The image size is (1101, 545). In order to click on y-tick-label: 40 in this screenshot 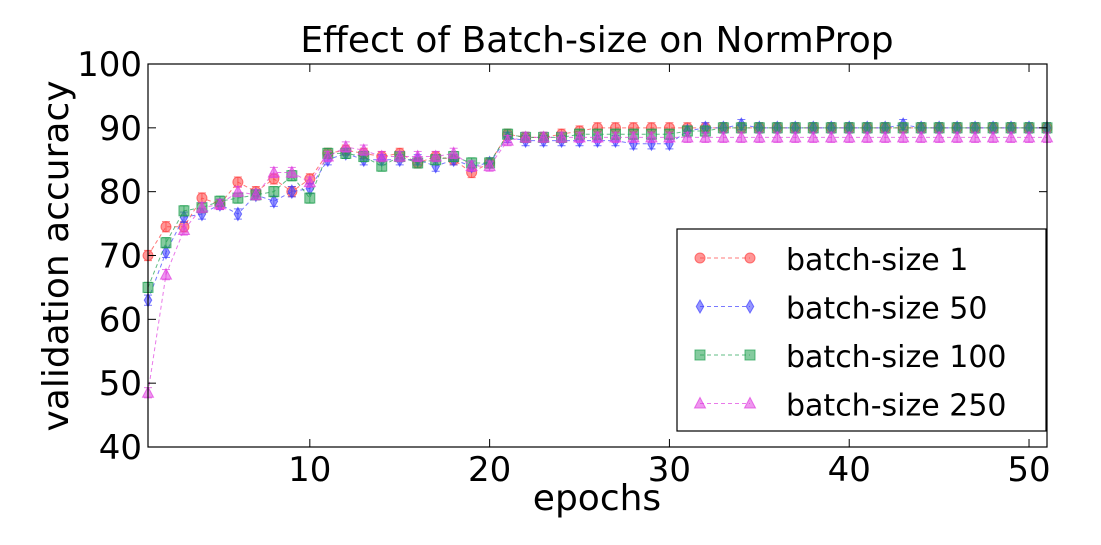, I will do `click(120, 448)`.